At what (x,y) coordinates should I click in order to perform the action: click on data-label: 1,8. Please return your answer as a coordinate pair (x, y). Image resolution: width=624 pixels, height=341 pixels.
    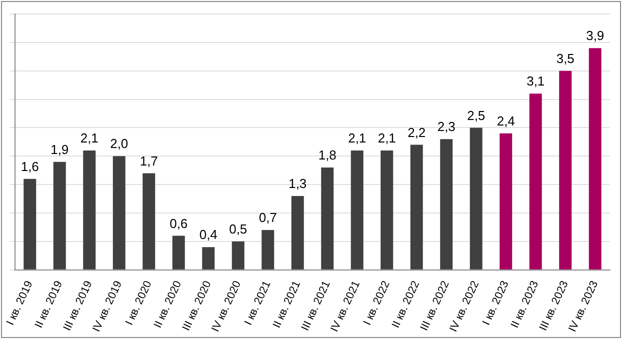
    Looking at the image, I should click on (327, 155).